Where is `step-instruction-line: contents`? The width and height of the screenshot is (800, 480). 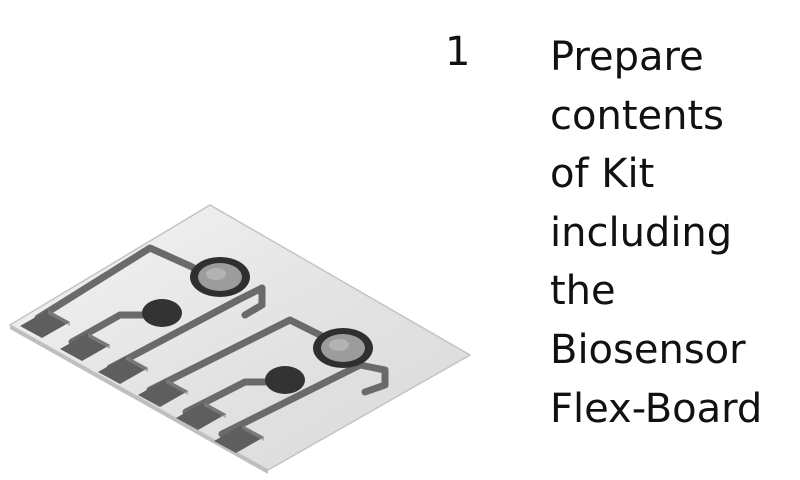 step-instruction-line: contents is located at coordinates (637, 115).